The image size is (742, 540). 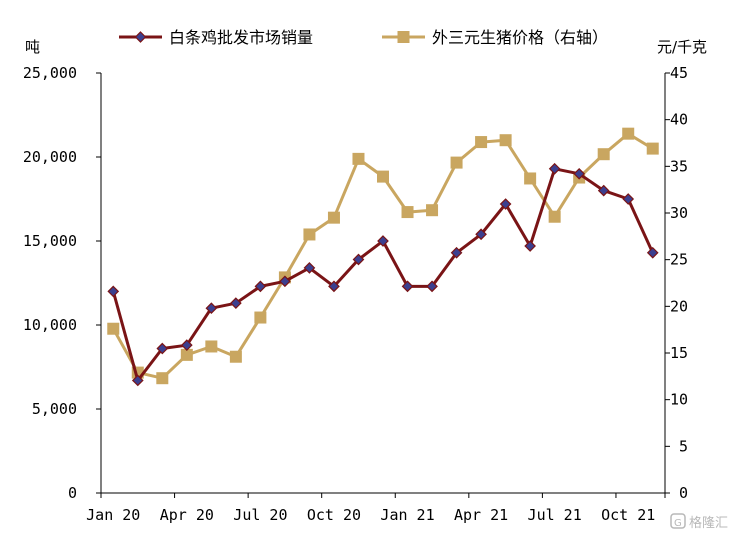 What do you see at coordinates (679, 400) in the screenshot?
I see `y-right-tick-label: 10` at bounding box center [679, 400].